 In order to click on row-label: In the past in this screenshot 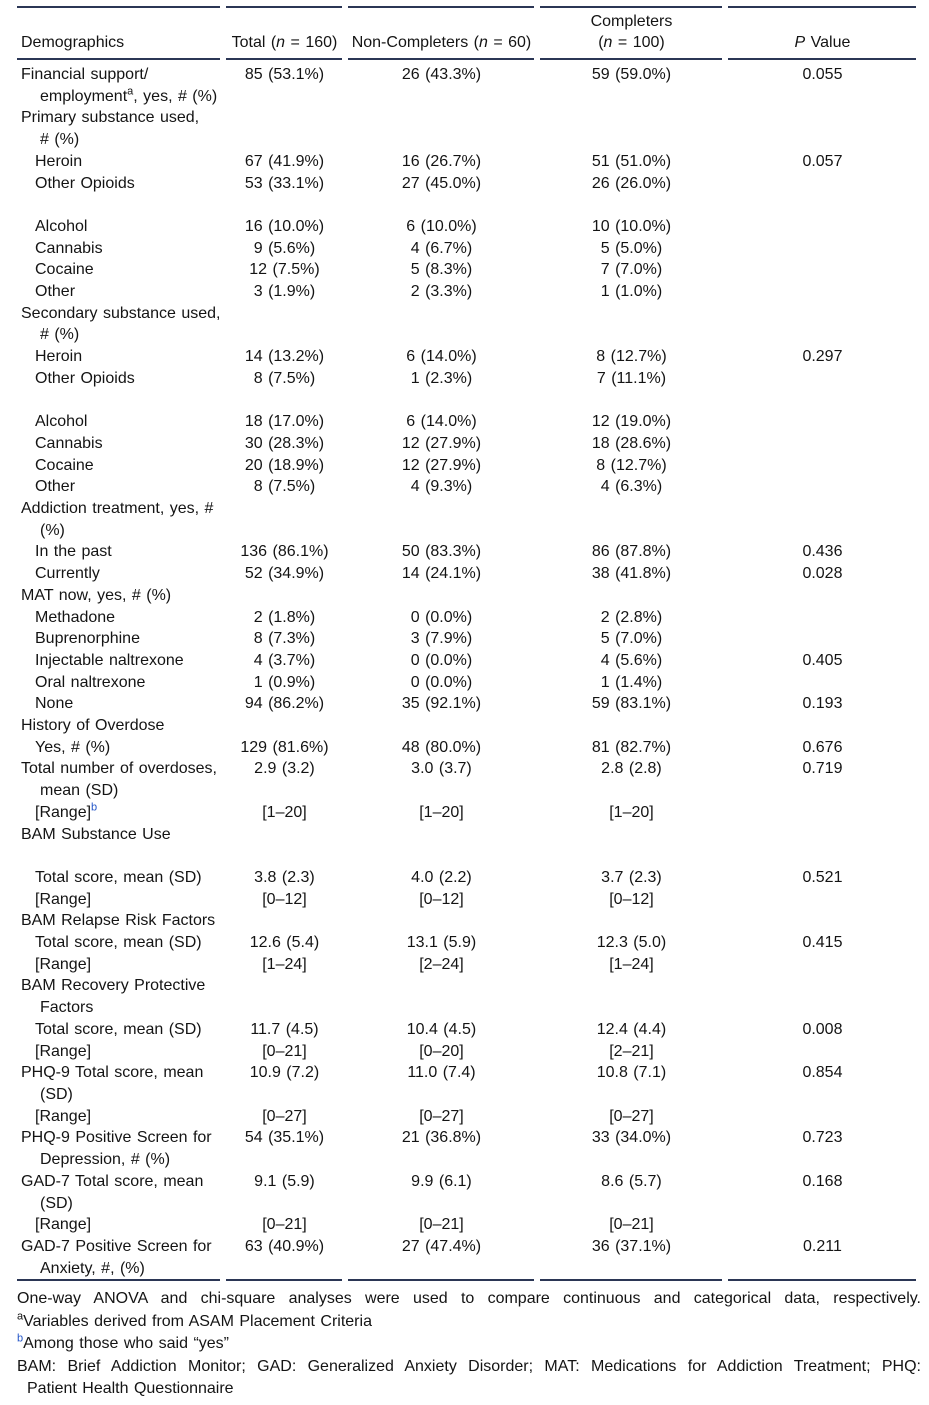, I will do `click(118, 552)`.